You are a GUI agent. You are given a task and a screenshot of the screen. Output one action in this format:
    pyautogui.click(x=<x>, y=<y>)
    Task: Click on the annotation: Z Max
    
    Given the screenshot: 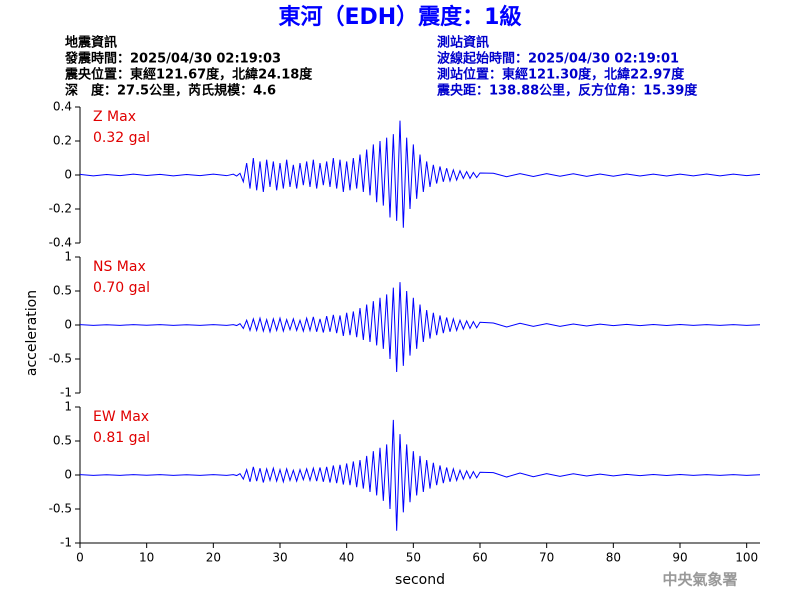 What is the action you would take?
    pyautogui.click(x=114, y=117)
    